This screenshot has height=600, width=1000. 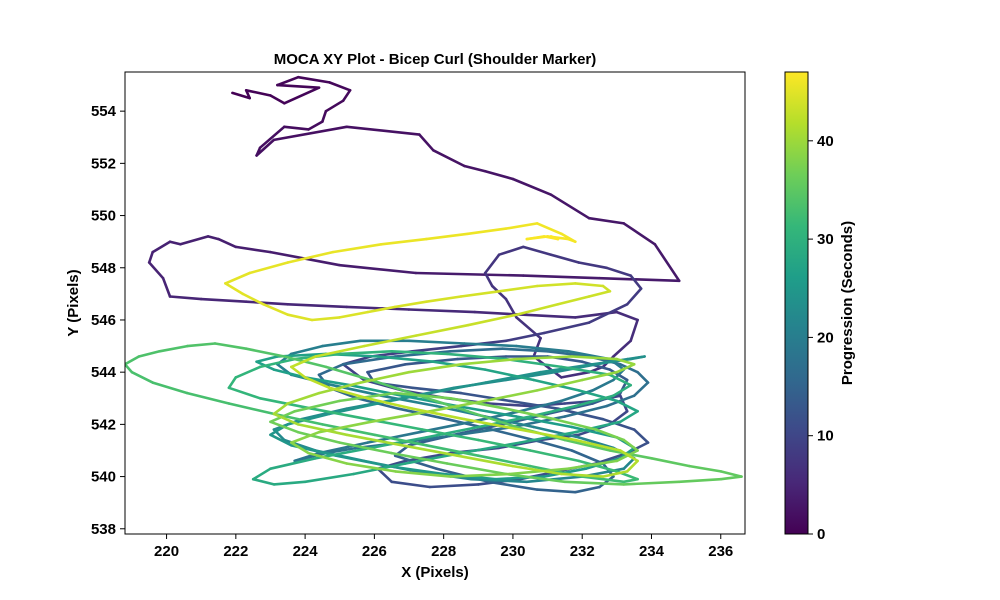 I want to click on x-tick-label: 232, so click(x=582, y=551).